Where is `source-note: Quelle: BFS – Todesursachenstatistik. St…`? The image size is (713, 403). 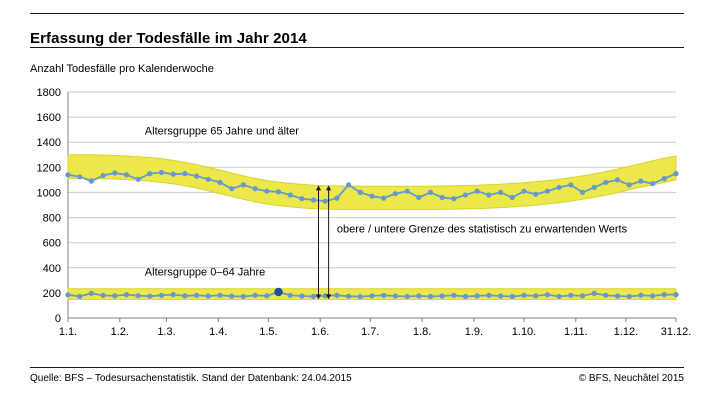 source-note: Quelle: BFS – Todesursachenstatistik. St… is located at coordinates (191, 378).